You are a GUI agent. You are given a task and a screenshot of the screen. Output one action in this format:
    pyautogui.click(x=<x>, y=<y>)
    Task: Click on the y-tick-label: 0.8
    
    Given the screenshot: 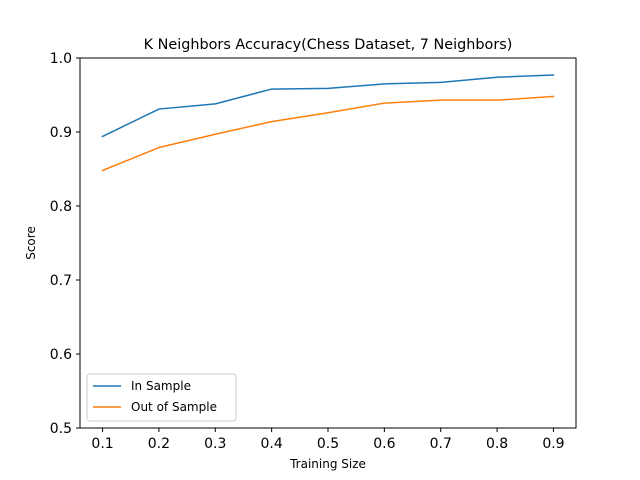 What is the action you would take?
    pyautogui.click(x=61, y=207)
    